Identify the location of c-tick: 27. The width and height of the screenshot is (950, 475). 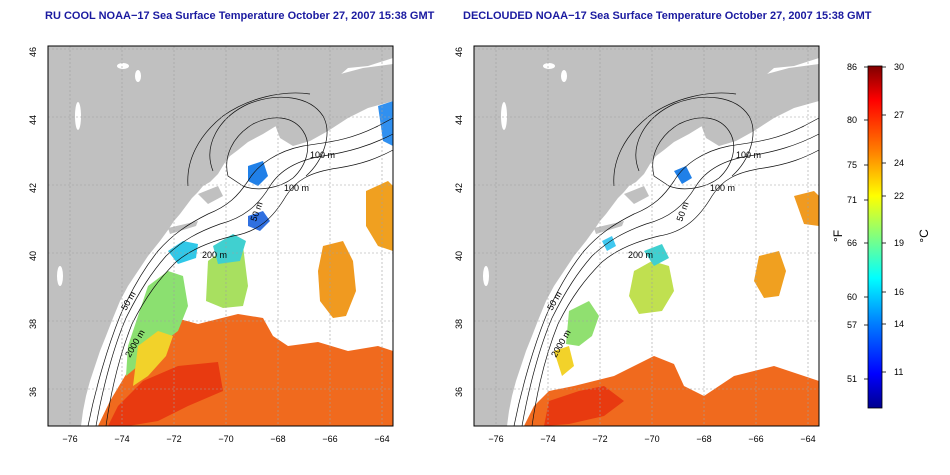
(899, 115).